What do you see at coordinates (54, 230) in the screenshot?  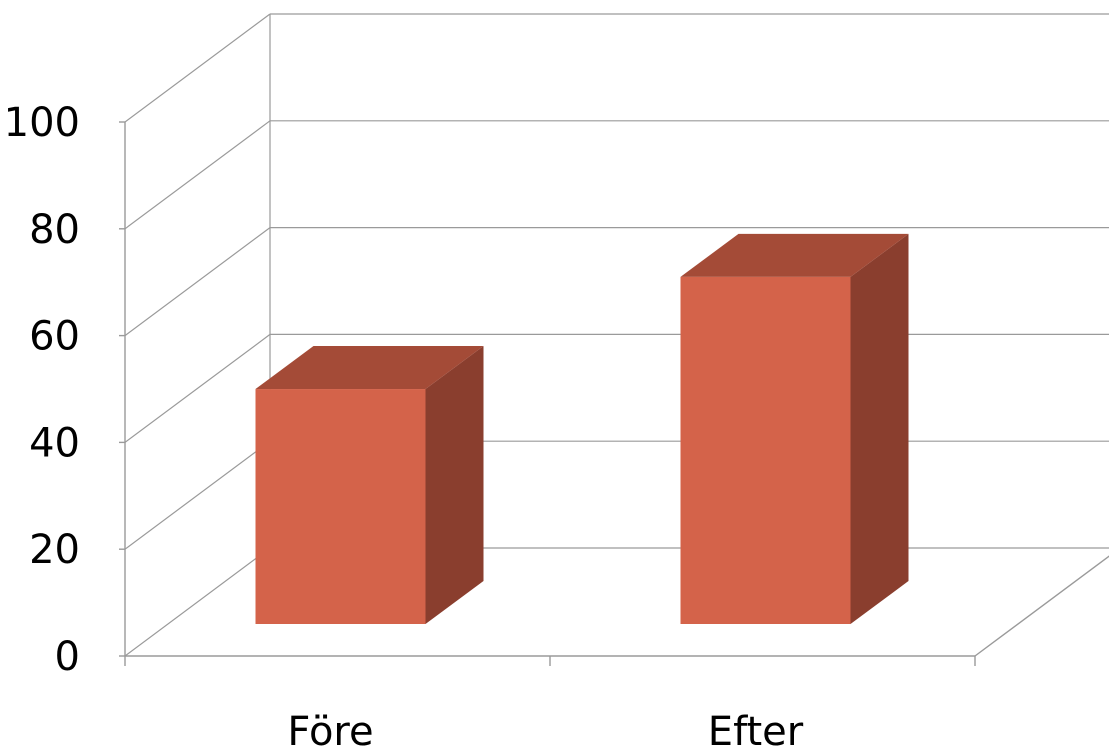 I see `y-tick-label: 80` at bounding box center [54, 230].